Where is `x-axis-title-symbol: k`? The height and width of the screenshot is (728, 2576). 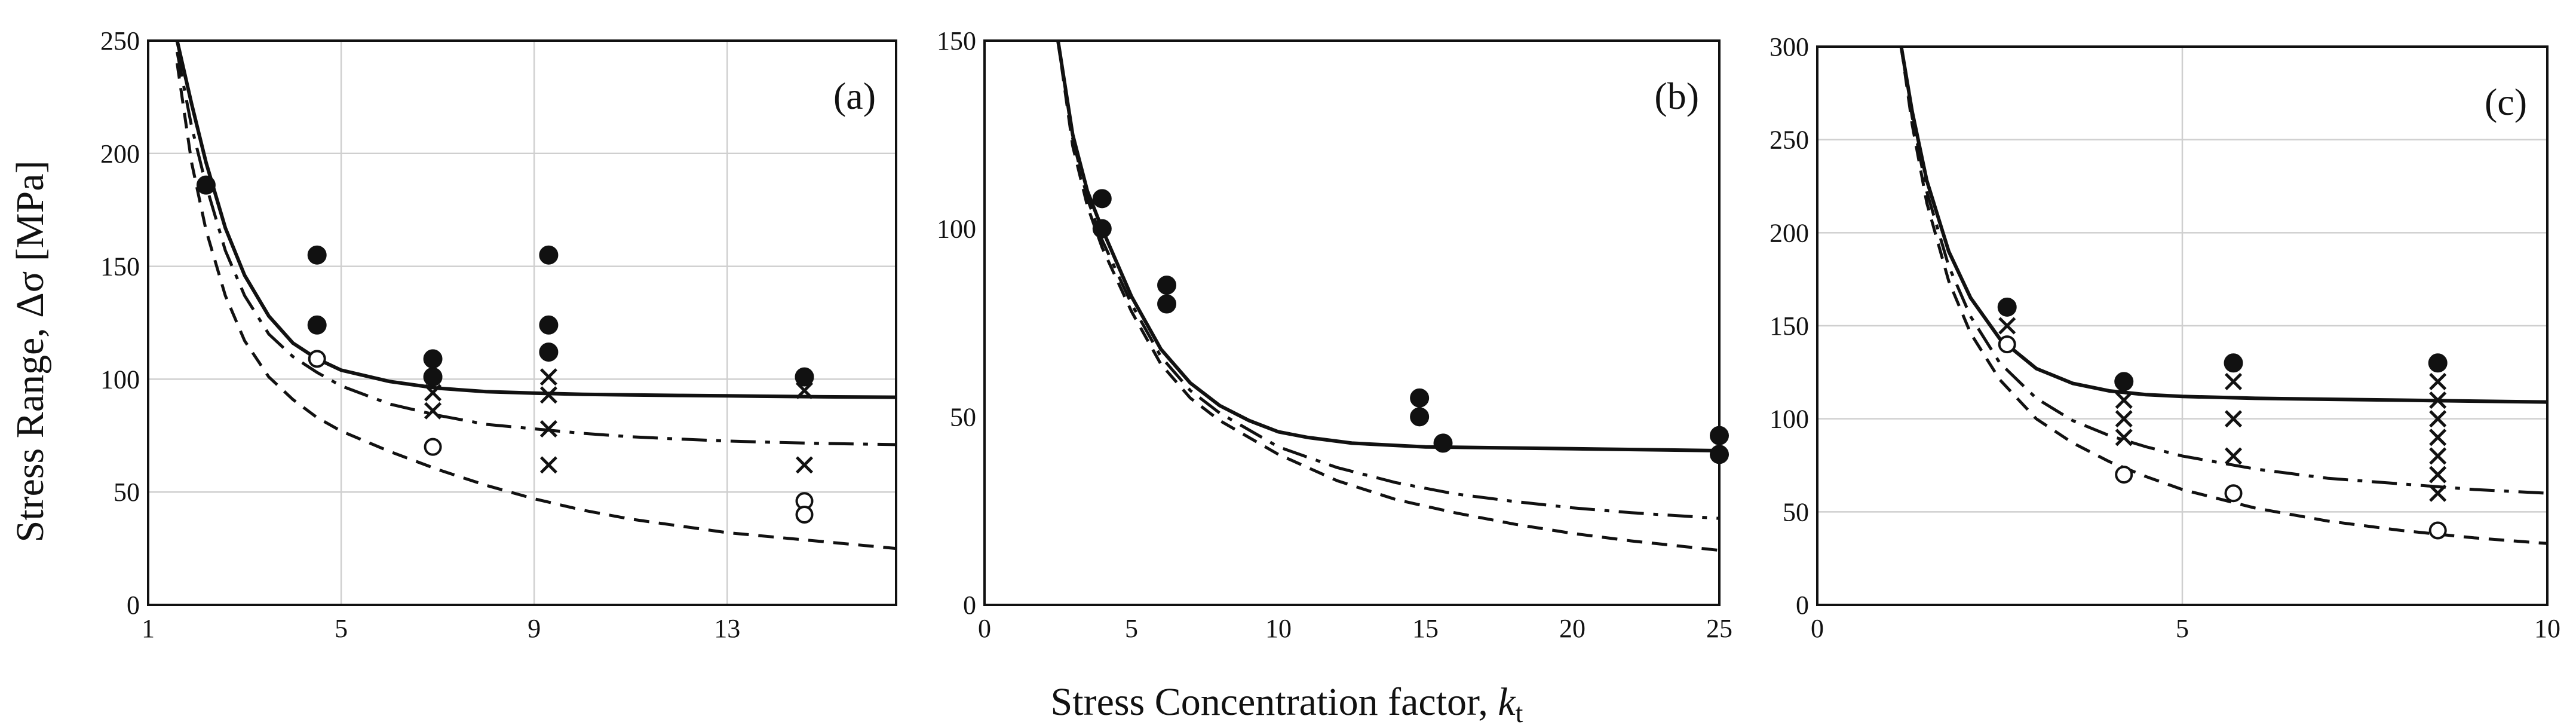 x-axis-title-symbol: k is located at coordinates (1507, 702).